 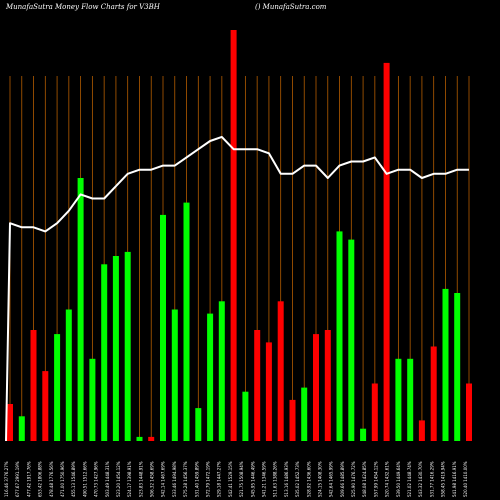 I want to click on x-tick-label: 490.51 1512.66%, so click(x=84, y=479).